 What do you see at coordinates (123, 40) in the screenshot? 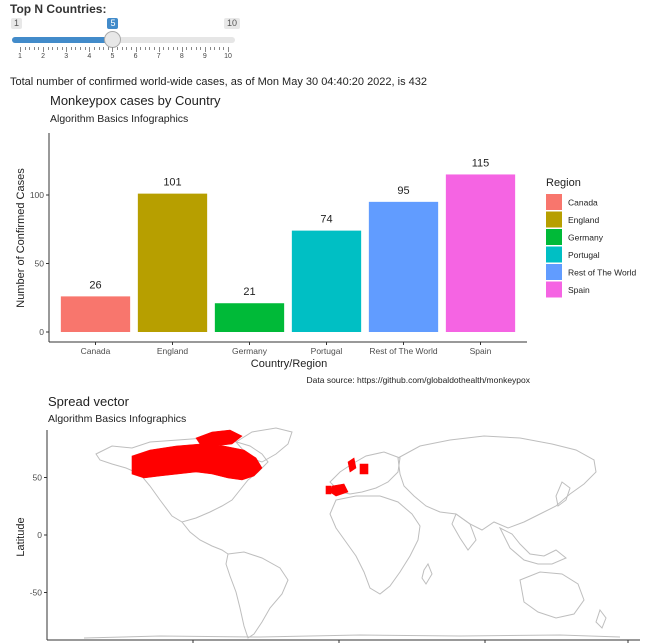
I see `slider-track` at bounding box center [123, 40].